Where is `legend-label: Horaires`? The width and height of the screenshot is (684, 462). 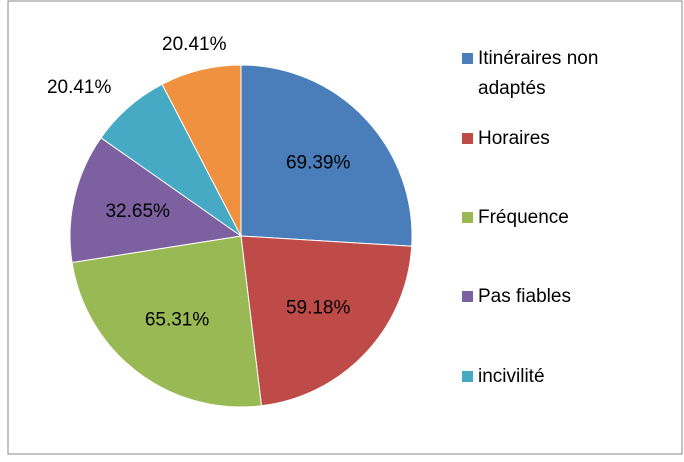
legend-label: Horaires is located at coordinates (514, 138).